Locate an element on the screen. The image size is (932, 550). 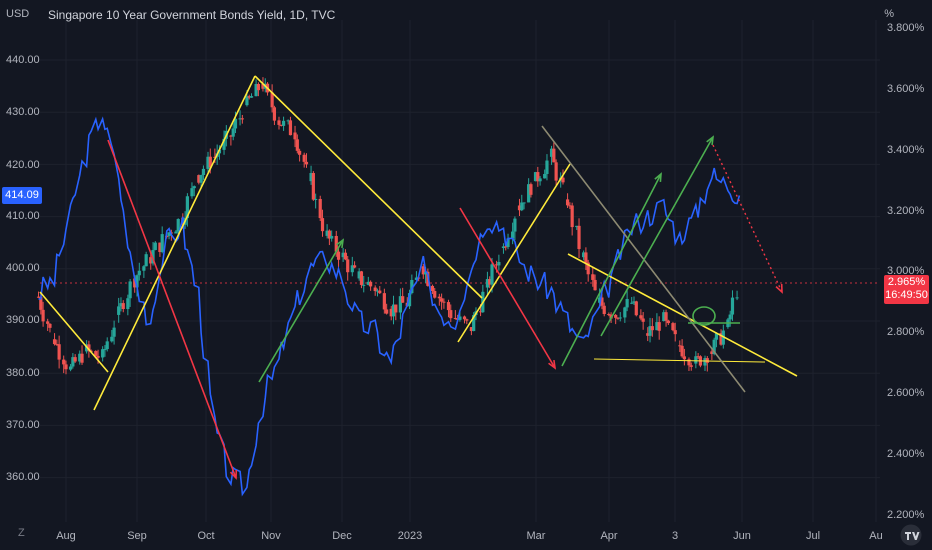
right-tick-label: 3.600% is located at coordinates (906, 89).